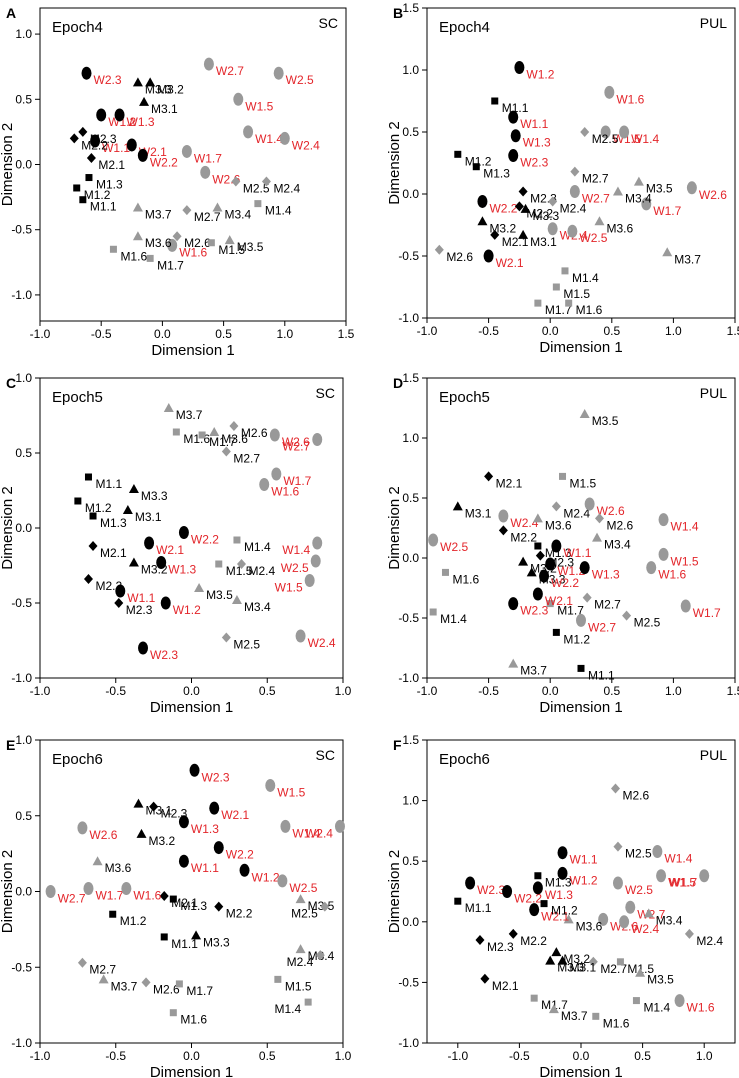 The width and height of the screenshot is (739, 1078). I want to click on x-axis-label: Dimension 1, so click(580, 707).